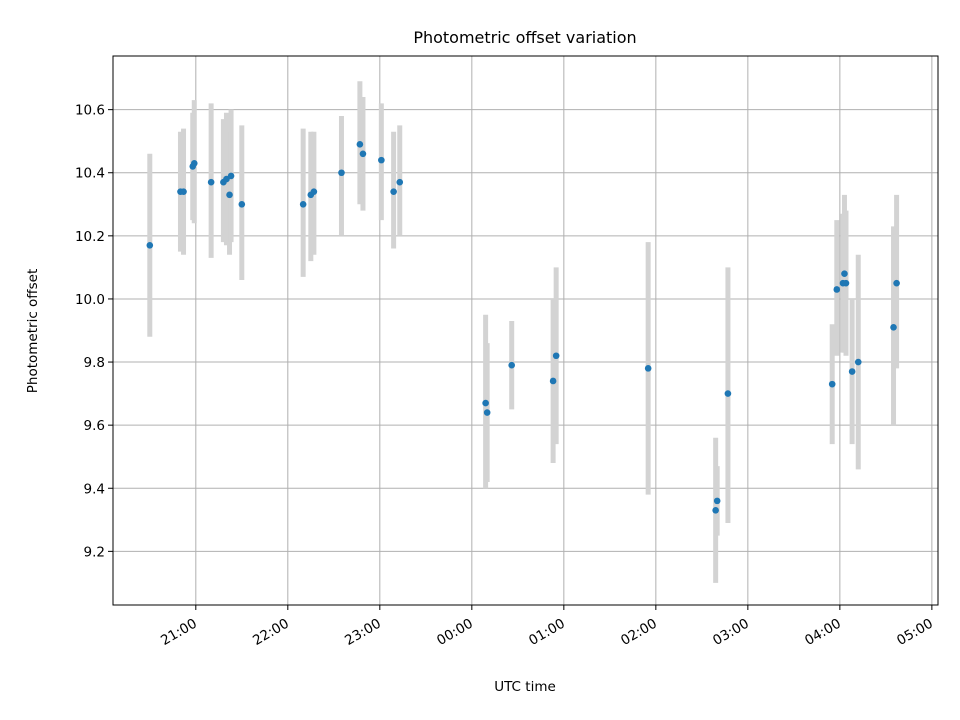 The image size is (960, 720). What do you see at coordinates (90, 174) in the screenshot?
I see `y-tick-label: 10.4` at bounding box center [90, 174].